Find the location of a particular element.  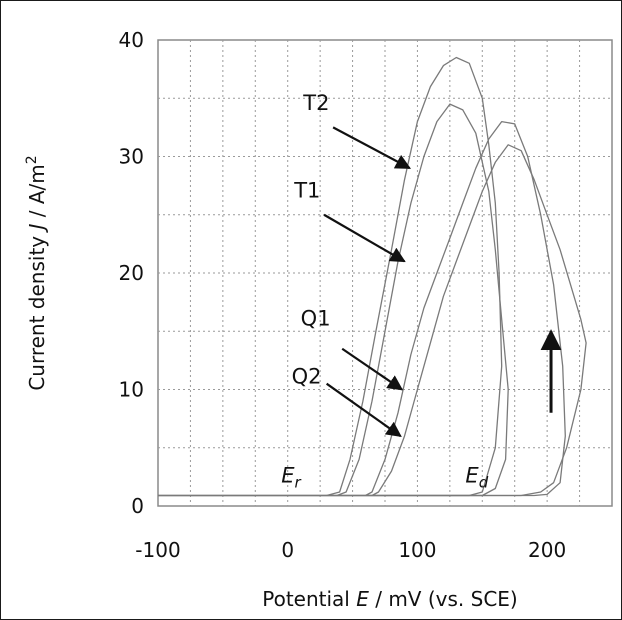

annotation-label-ed: Ed is located at coordinates (476, 478).